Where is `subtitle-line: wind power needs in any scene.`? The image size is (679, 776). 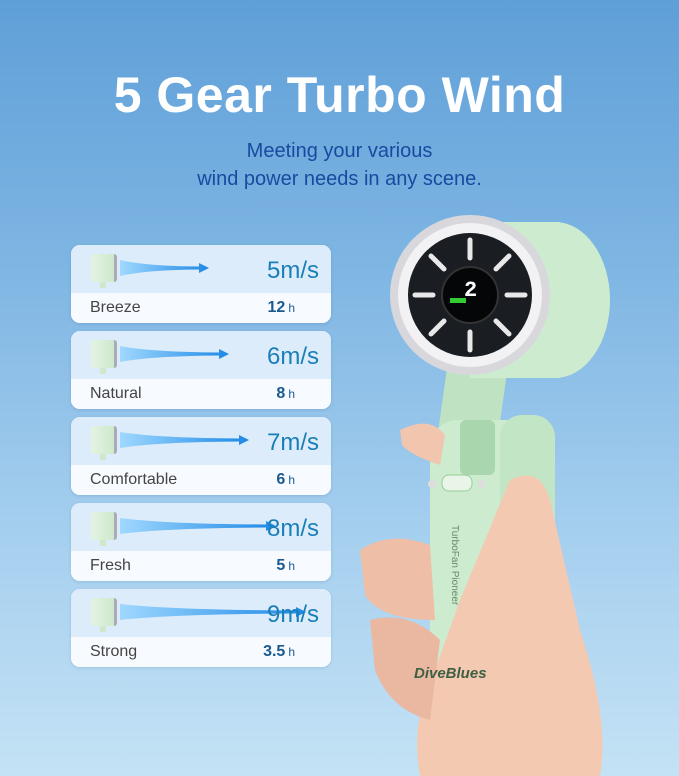 subtitle-line: wind power needs in any scene. is located at coordinates (339, 179).